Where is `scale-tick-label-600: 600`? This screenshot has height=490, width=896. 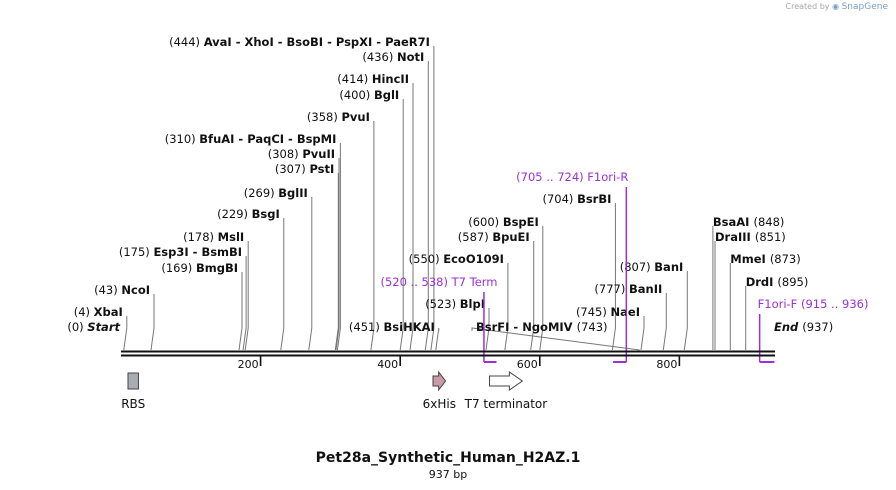
scale-tick-label-600: 600 is located at coordinates (527, 364).